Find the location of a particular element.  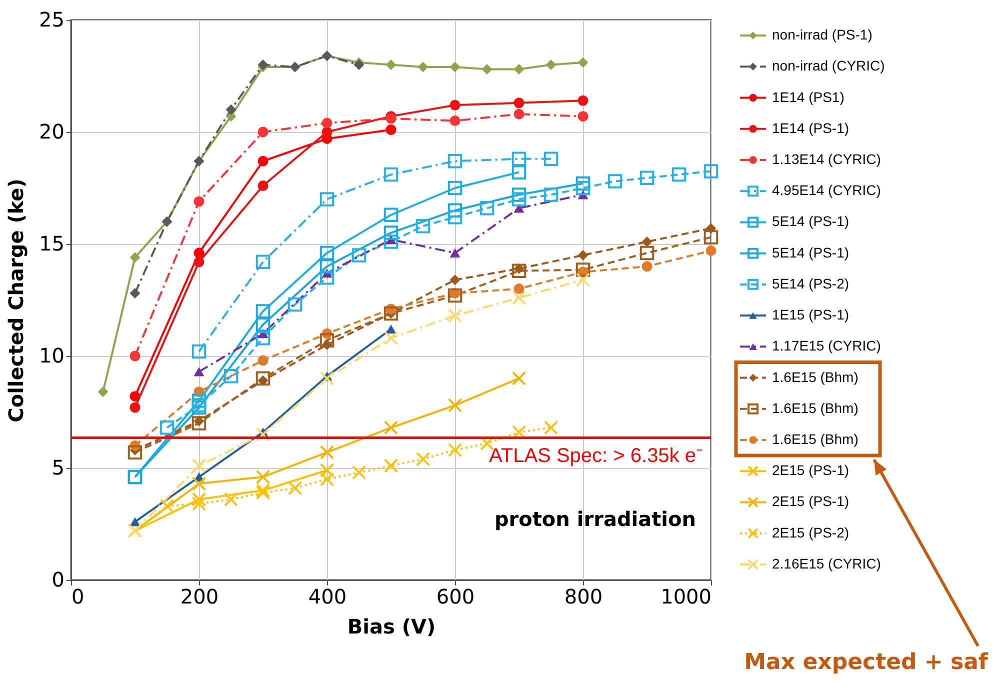

legend-label: 4.95E14 (CYRIC) is located at coordinates (826, 190).